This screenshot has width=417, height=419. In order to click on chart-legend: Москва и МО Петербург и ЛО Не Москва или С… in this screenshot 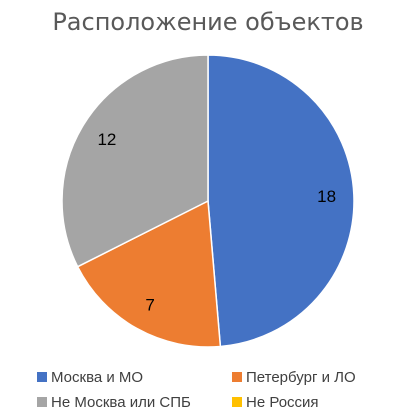, I will do `click(196, 390)`.